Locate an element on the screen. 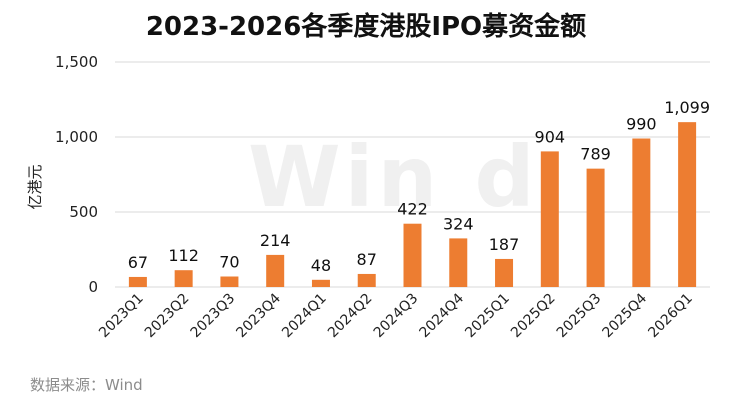 The image size is (732, 412). x-tick-label: 2025Q2 is located at coordinates (533, 316).